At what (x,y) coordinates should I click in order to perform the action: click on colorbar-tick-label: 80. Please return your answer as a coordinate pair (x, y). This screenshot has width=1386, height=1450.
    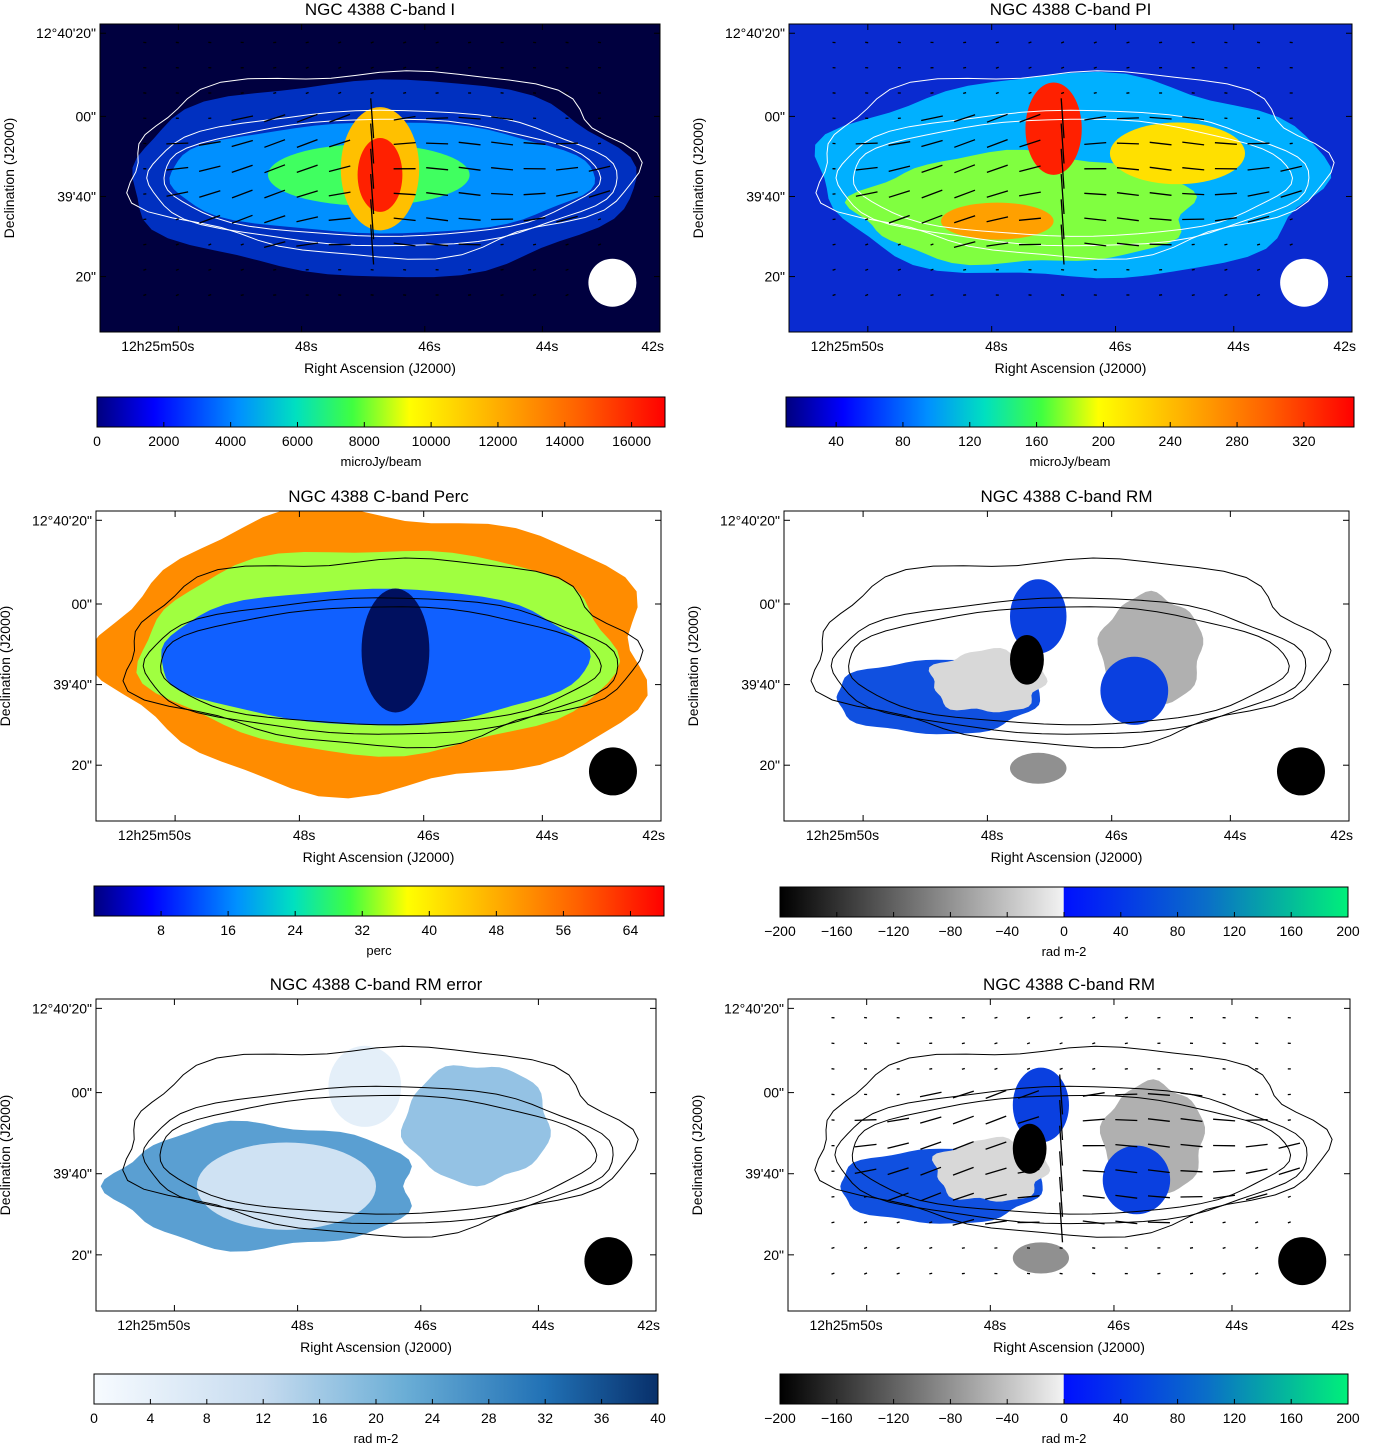
    Looking at the image, I should click on (1178, 1418).